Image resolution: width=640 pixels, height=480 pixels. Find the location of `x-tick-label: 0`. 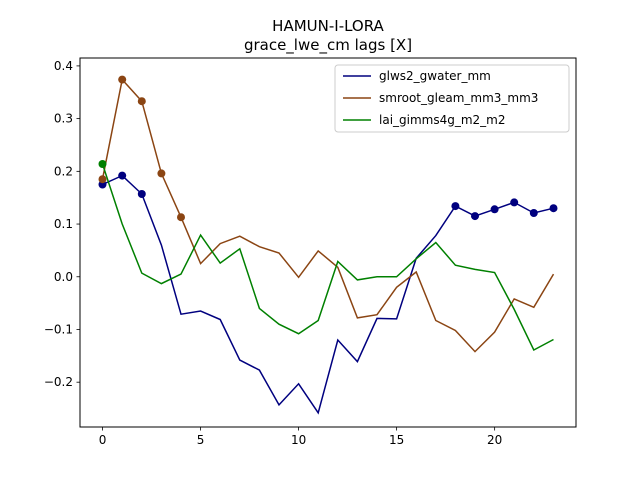

x-tick-label: 0 is located at coordinates (103, 440).